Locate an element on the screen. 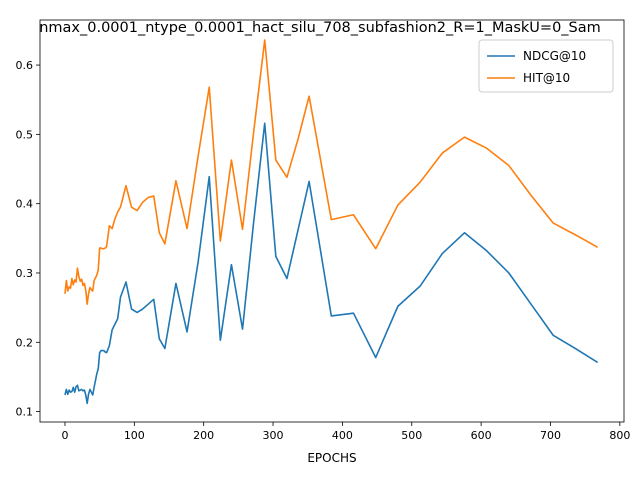  legend-label: NDCG@10 is located at coordinates (554, 56).